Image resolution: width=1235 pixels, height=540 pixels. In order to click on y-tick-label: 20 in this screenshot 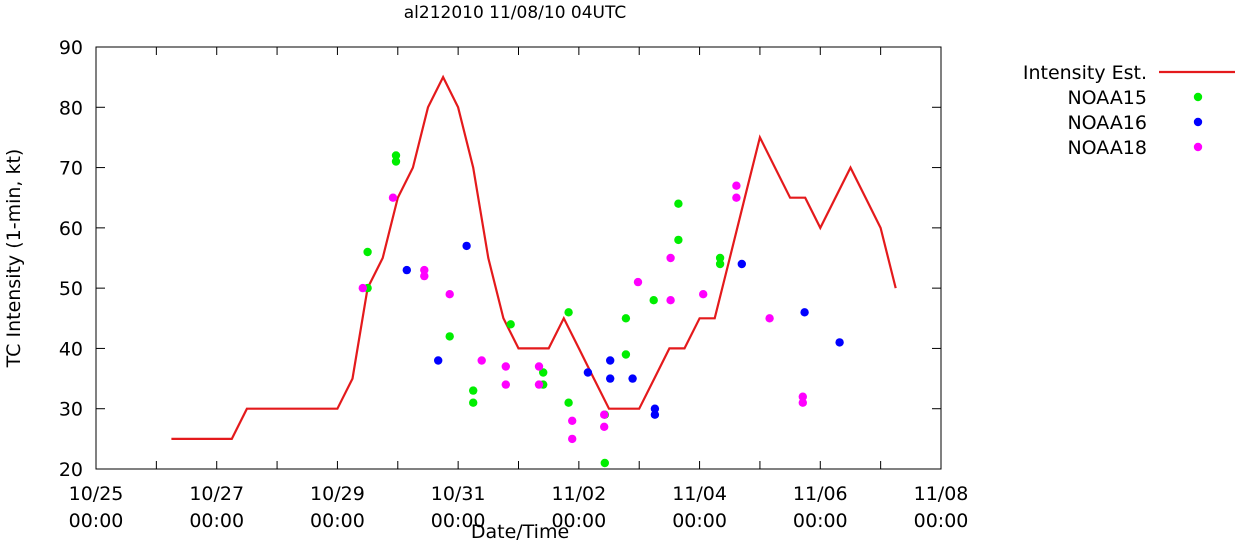, I will do `click(71, 470)`.